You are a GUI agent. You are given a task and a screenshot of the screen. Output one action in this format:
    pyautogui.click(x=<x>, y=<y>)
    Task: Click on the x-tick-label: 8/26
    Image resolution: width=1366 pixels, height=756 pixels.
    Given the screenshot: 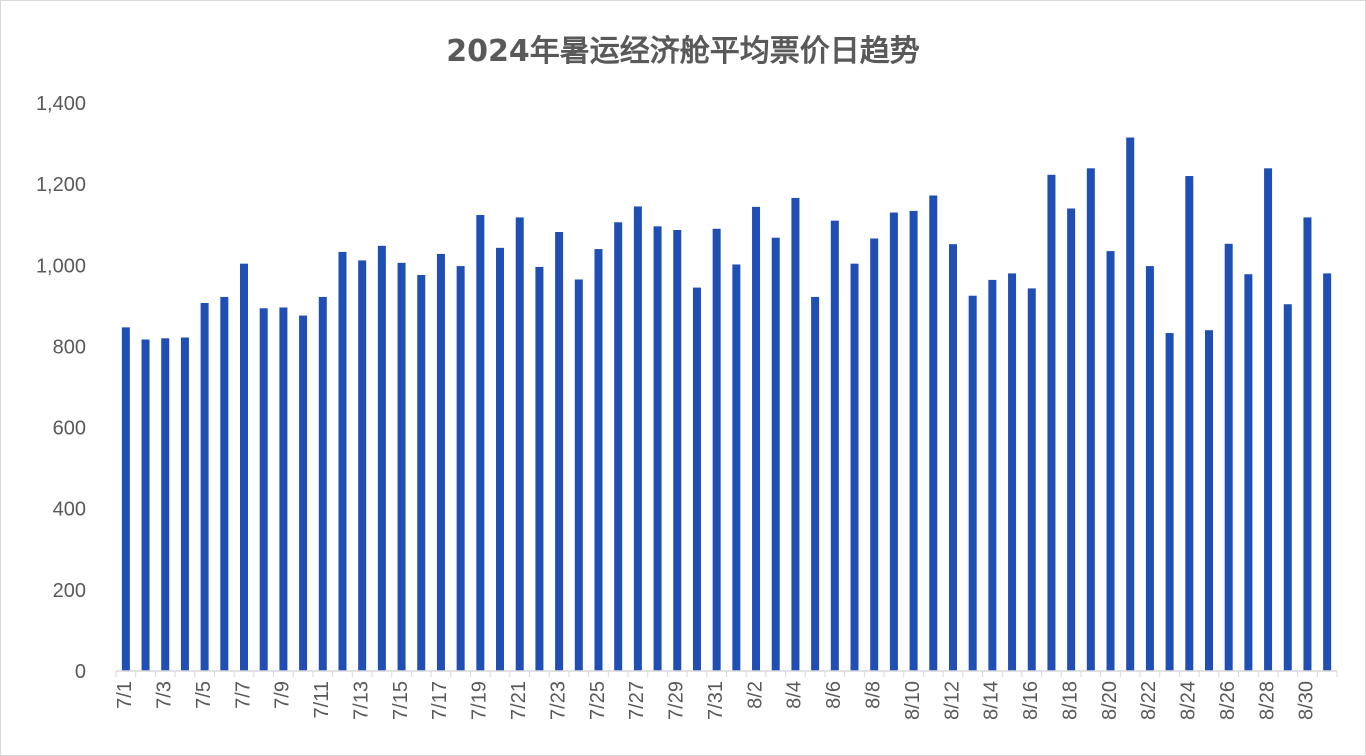 What is the action you would take?
    pyautogui.click(x=1228, y=700)
    